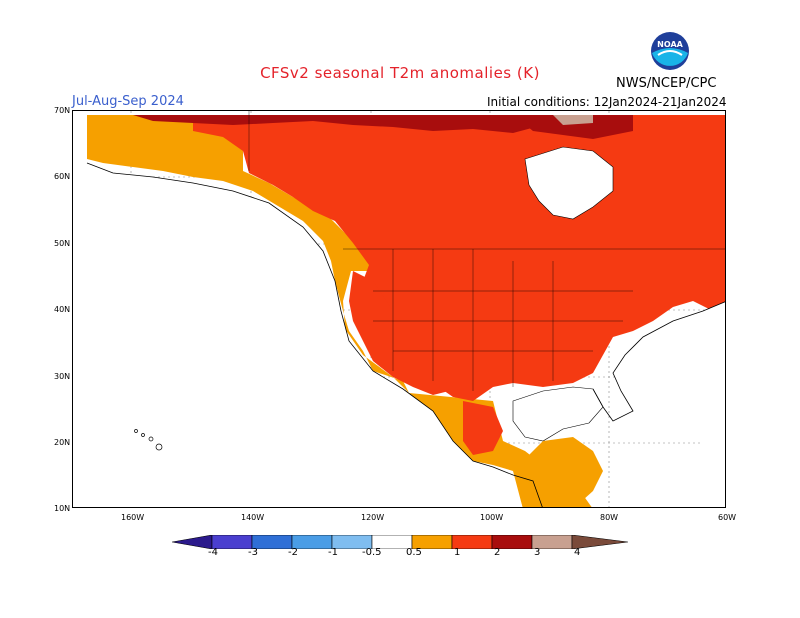 This screenshot has height=618, width=800. Describe the element at coordinates (62, 110) in the screenshot. I see `lat-label-70n: 70N` at that location.